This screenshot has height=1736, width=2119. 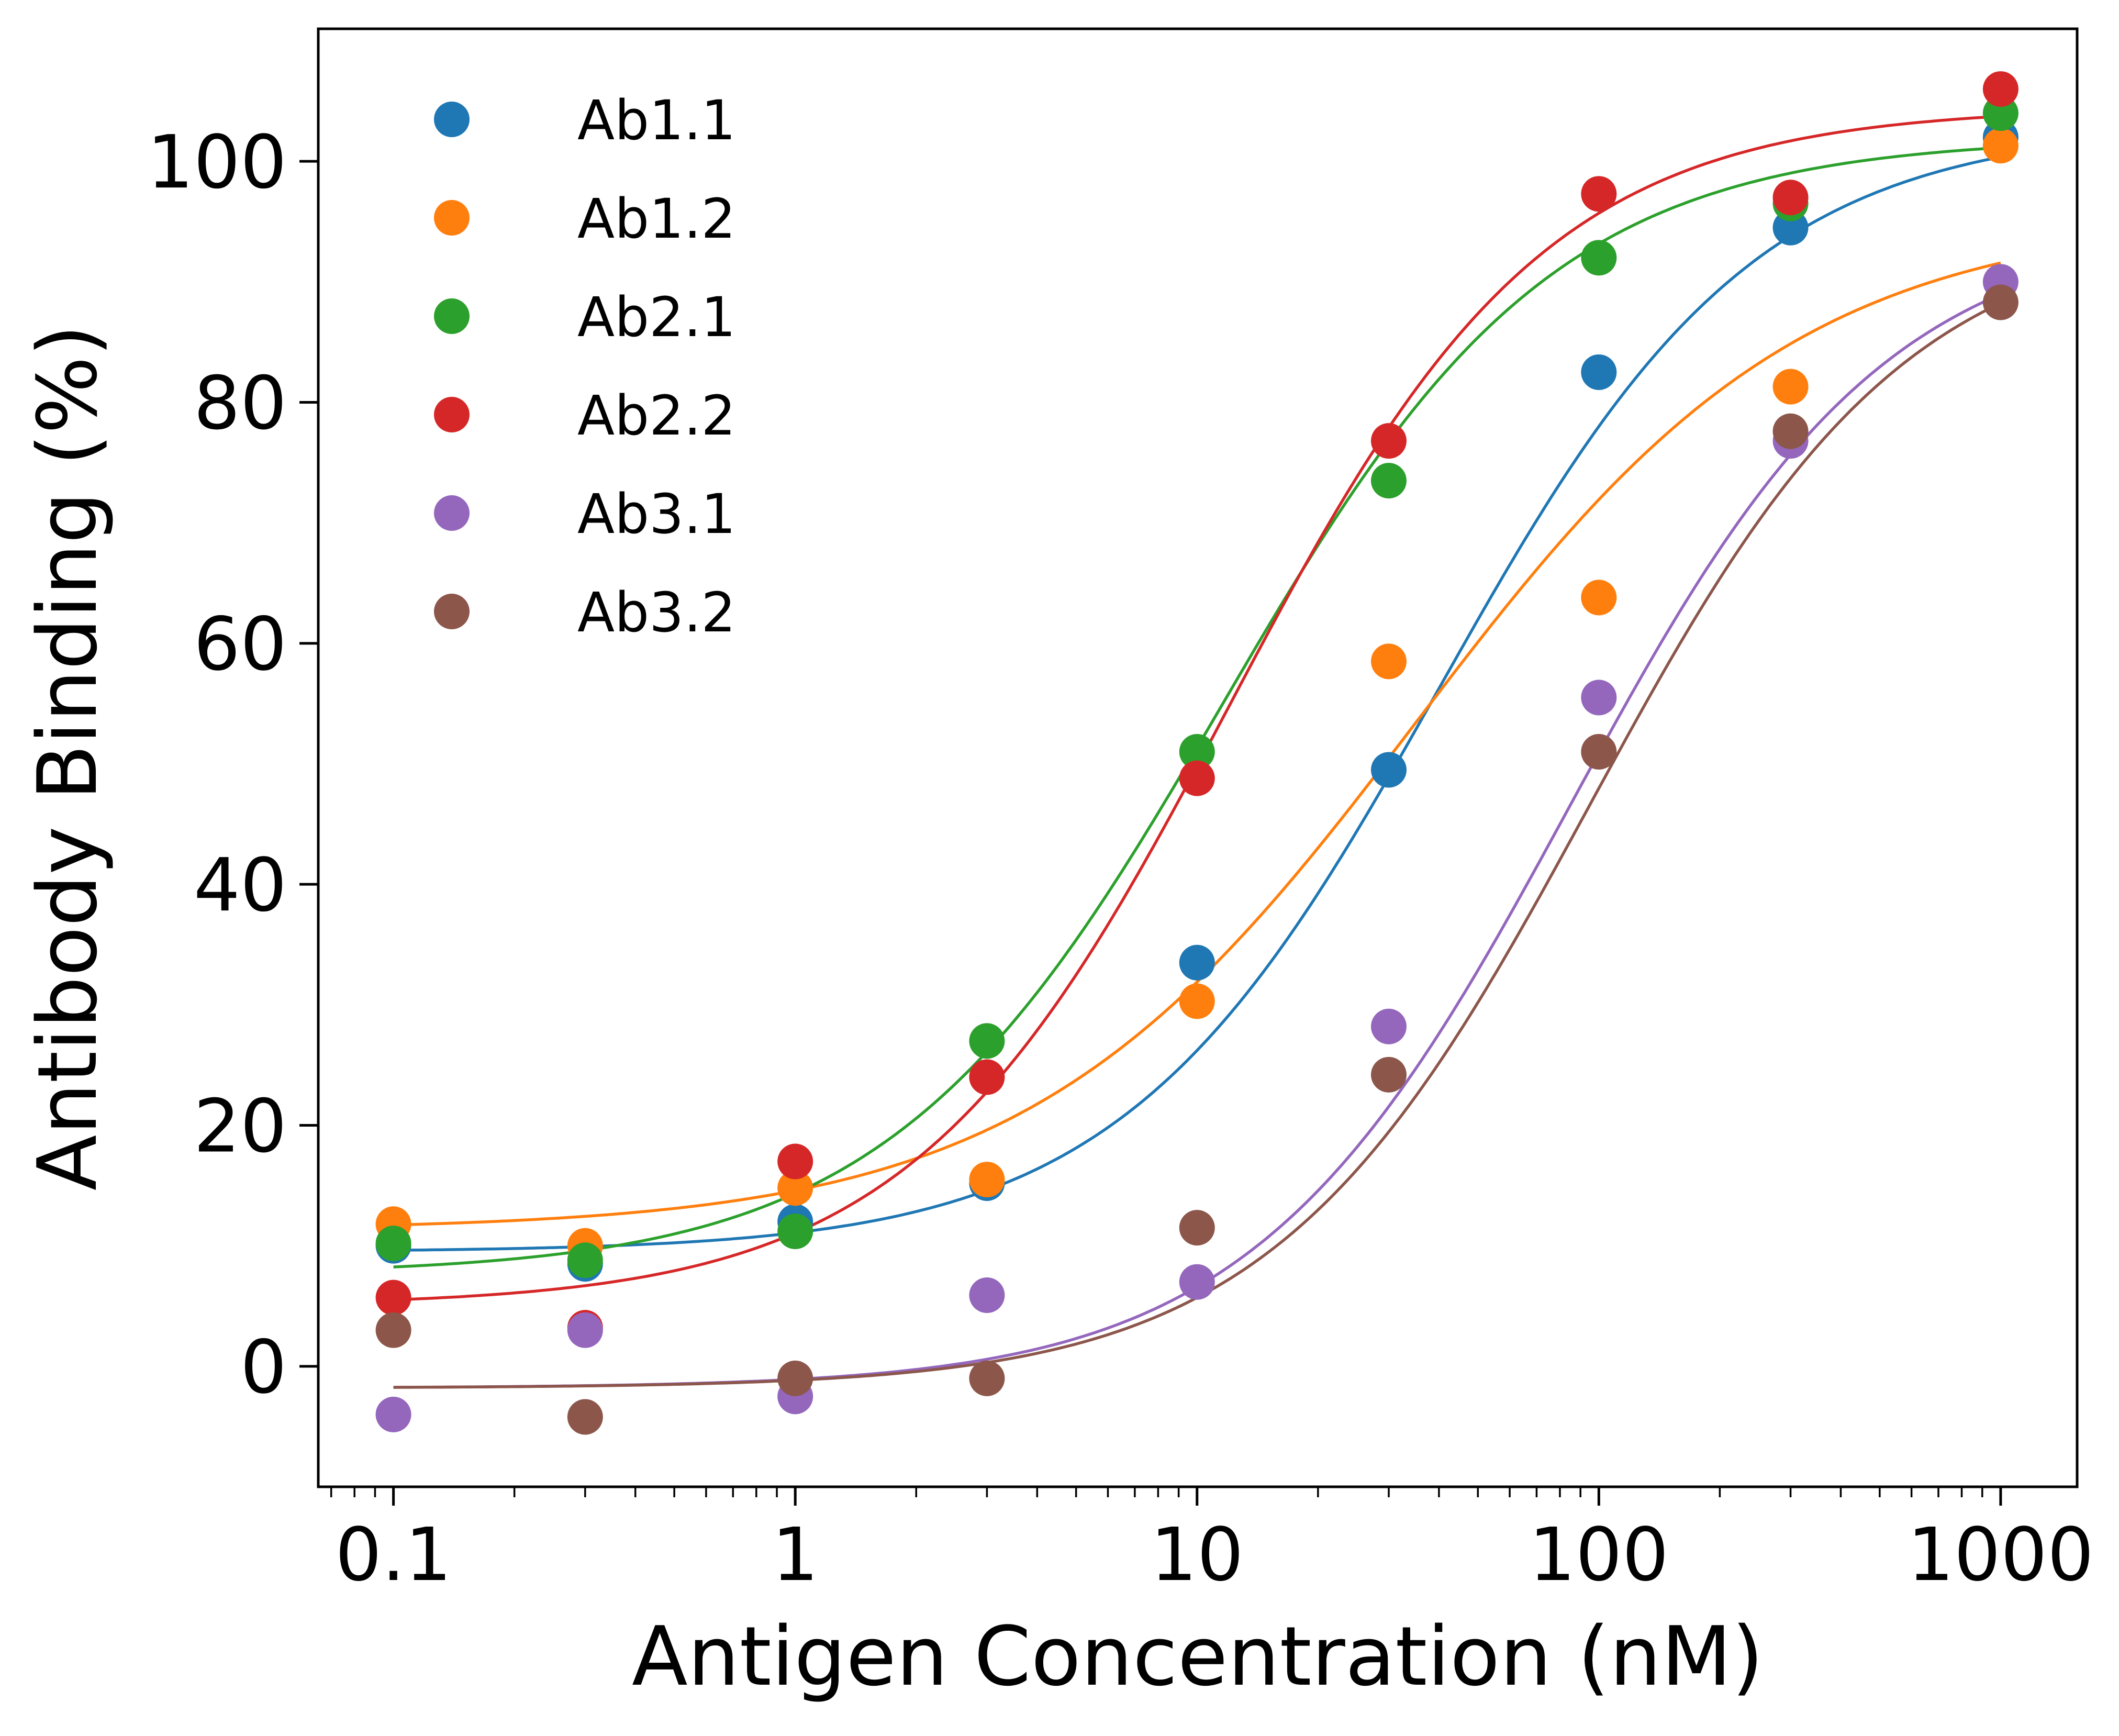 What do you see at coordinates (1197, 1555) in the screenshot?
I see `x-tick-label: 10` at bounding box center [1197, 1555].